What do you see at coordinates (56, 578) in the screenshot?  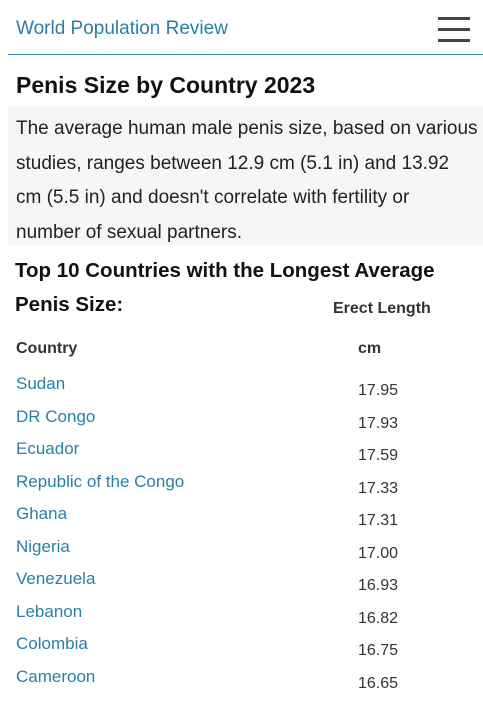 I see `country-link: Venezuela` at bounding box center [56, 578].